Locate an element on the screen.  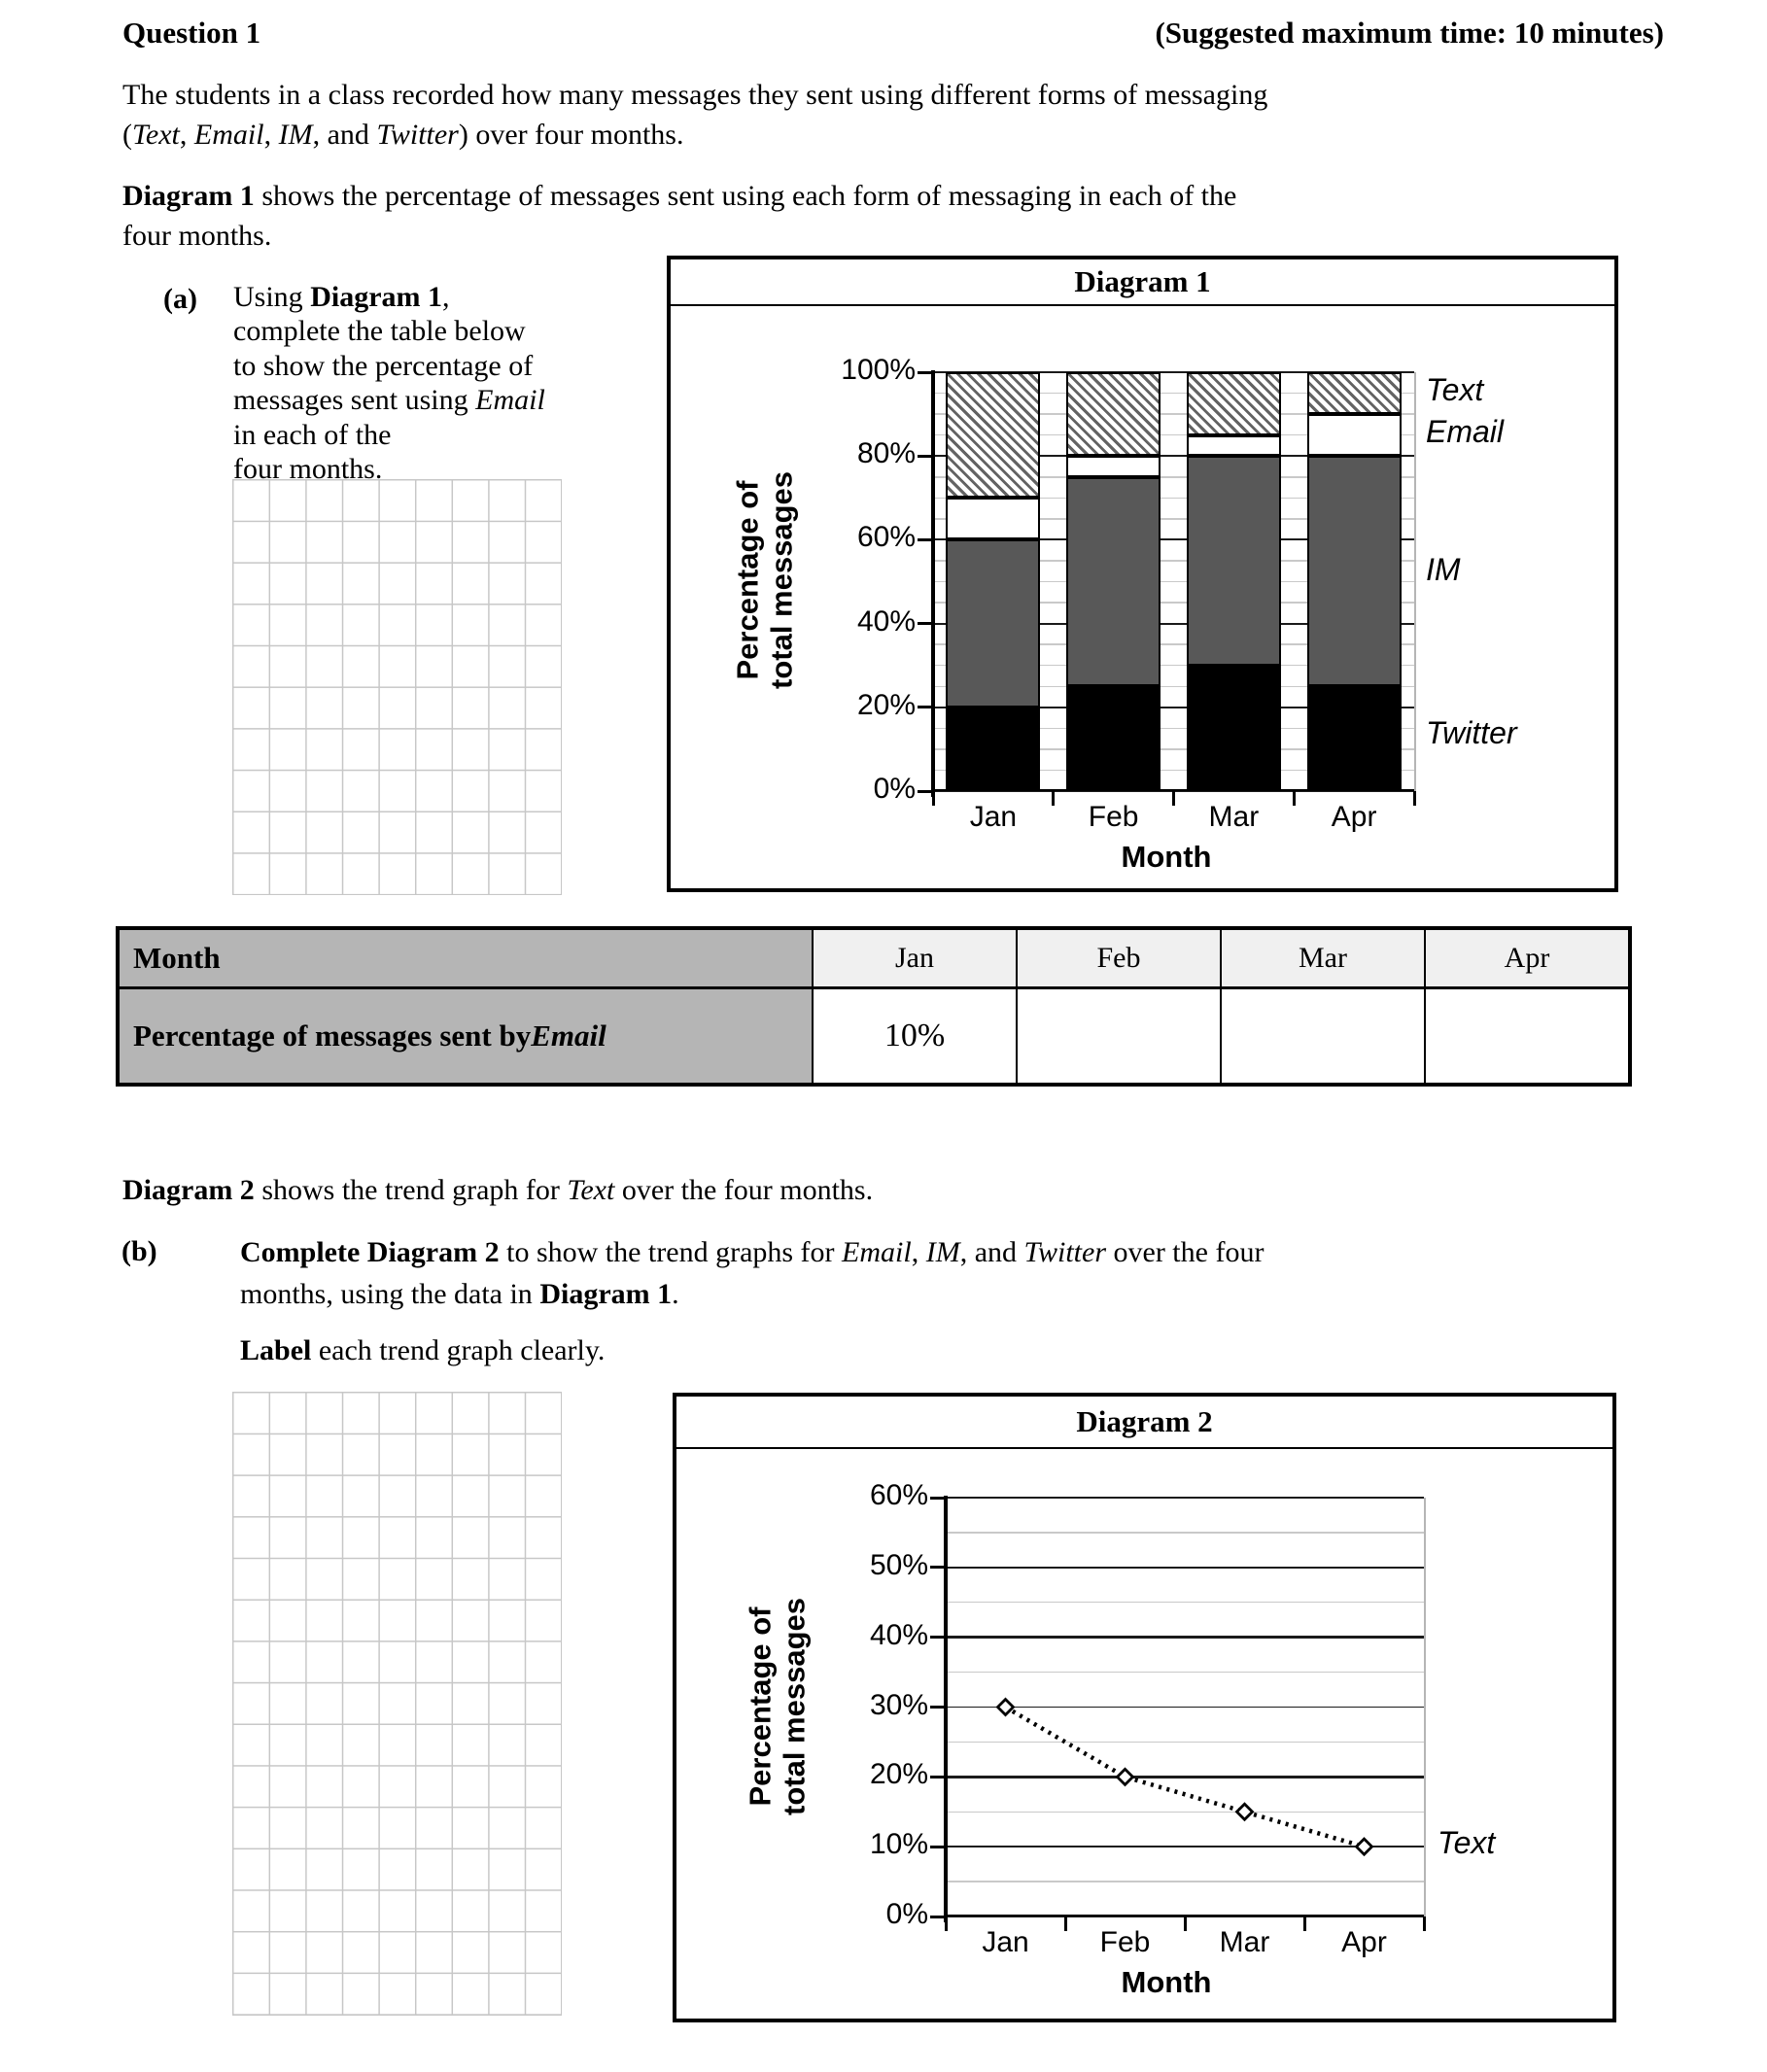
x-axis-line is located at coordinates (1173, 790).